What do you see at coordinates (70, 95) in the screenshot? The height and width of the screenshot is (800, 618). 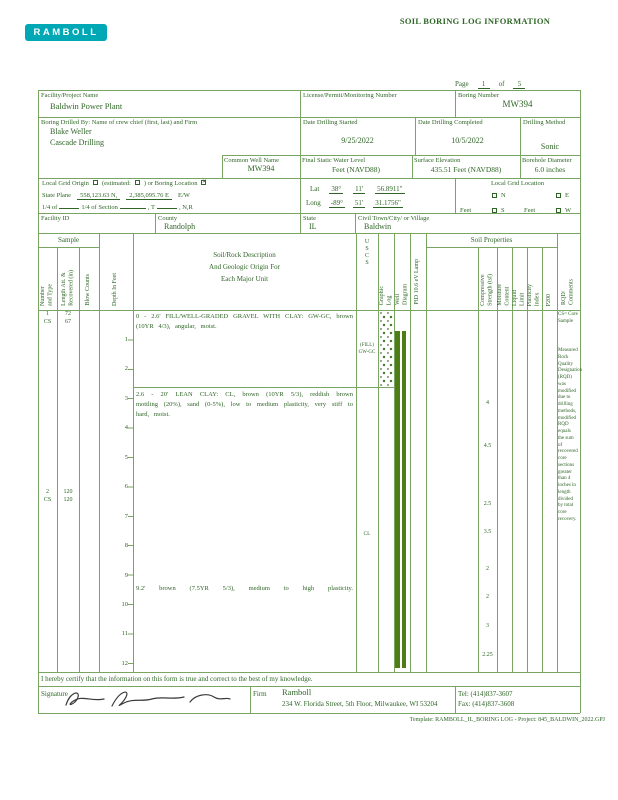 I see `facility-project-label: Facility/Project Name` at bounding box center [70, 95].